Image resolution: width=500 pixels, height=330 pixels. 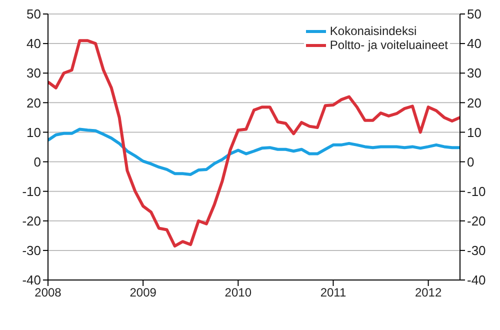 What do you see at coordinates (33, 44) in the screenshot?
I see `y-tick-label: 40` at bounding box center [33, 44].